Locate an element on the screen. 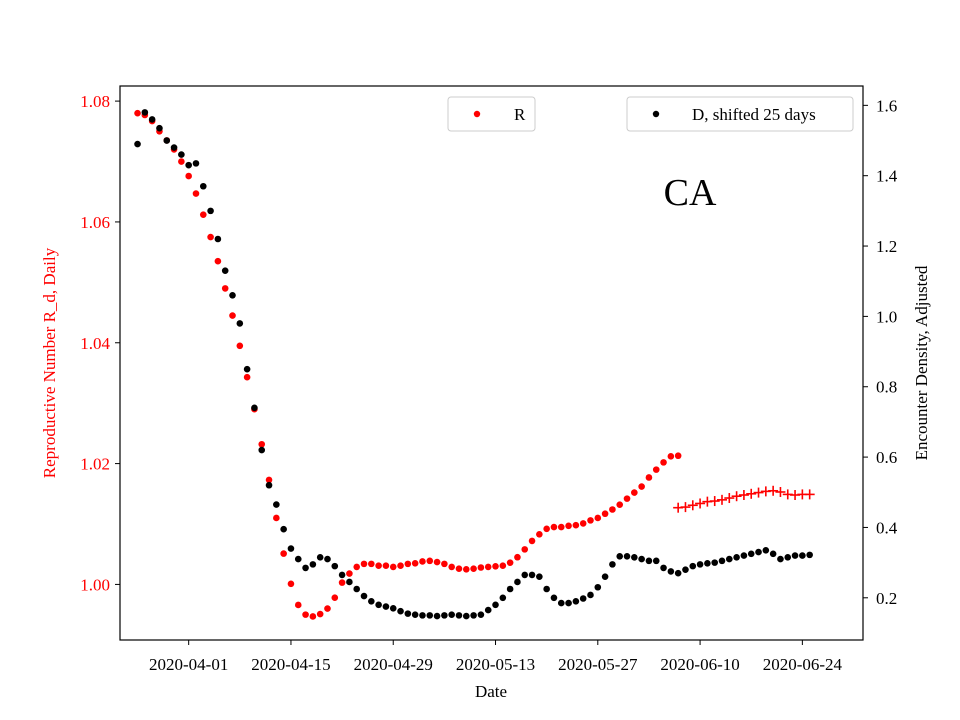 Image resolution: width=960 pixels, height=720 pixels. y-right-tick-label: 1.2 is located at coordinates (886, 246).